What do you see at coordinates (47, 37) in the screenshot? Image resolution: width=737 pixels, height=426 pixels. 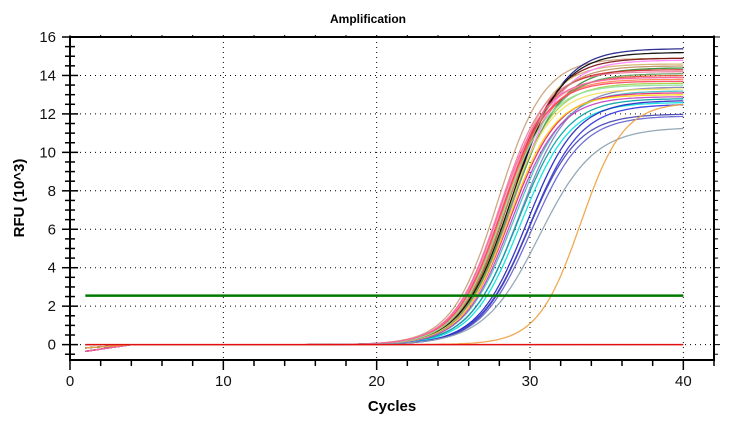 I see `y-tick-label: 16` at bounding box center [47, 37].